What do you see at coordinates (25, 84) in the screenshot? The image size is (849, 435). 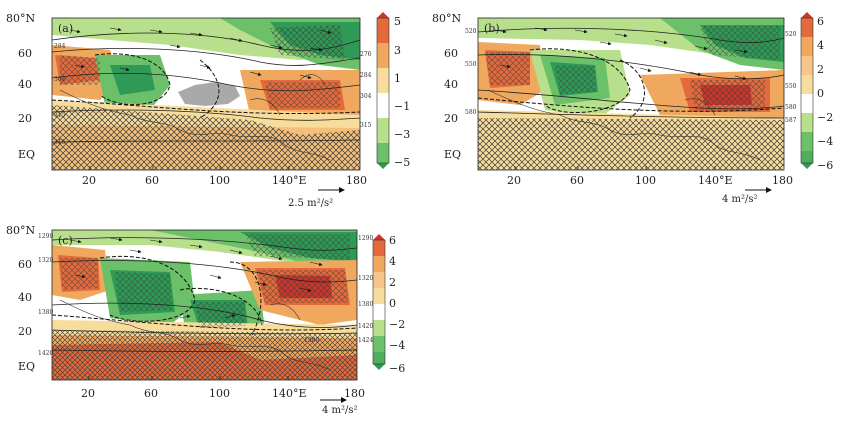 I see `panel-a-ytick-40: 40` at bounding box center [25, 84].